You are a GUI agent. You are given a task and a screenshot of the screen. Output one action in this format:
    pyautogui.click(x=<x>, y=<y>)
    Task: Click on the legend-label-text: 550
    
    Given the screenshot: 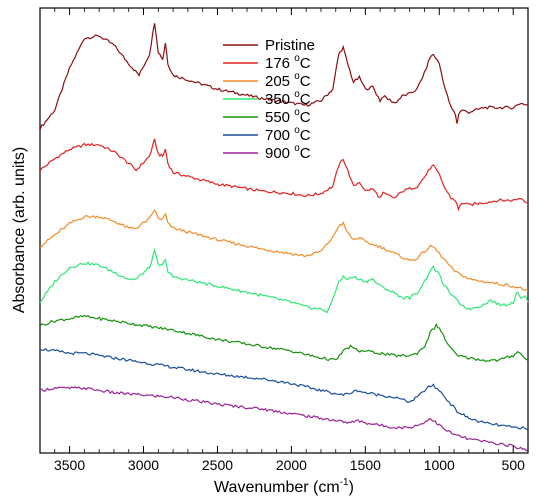 What is the action you would take?
    pyautogui.click(x=279, y=117)
    